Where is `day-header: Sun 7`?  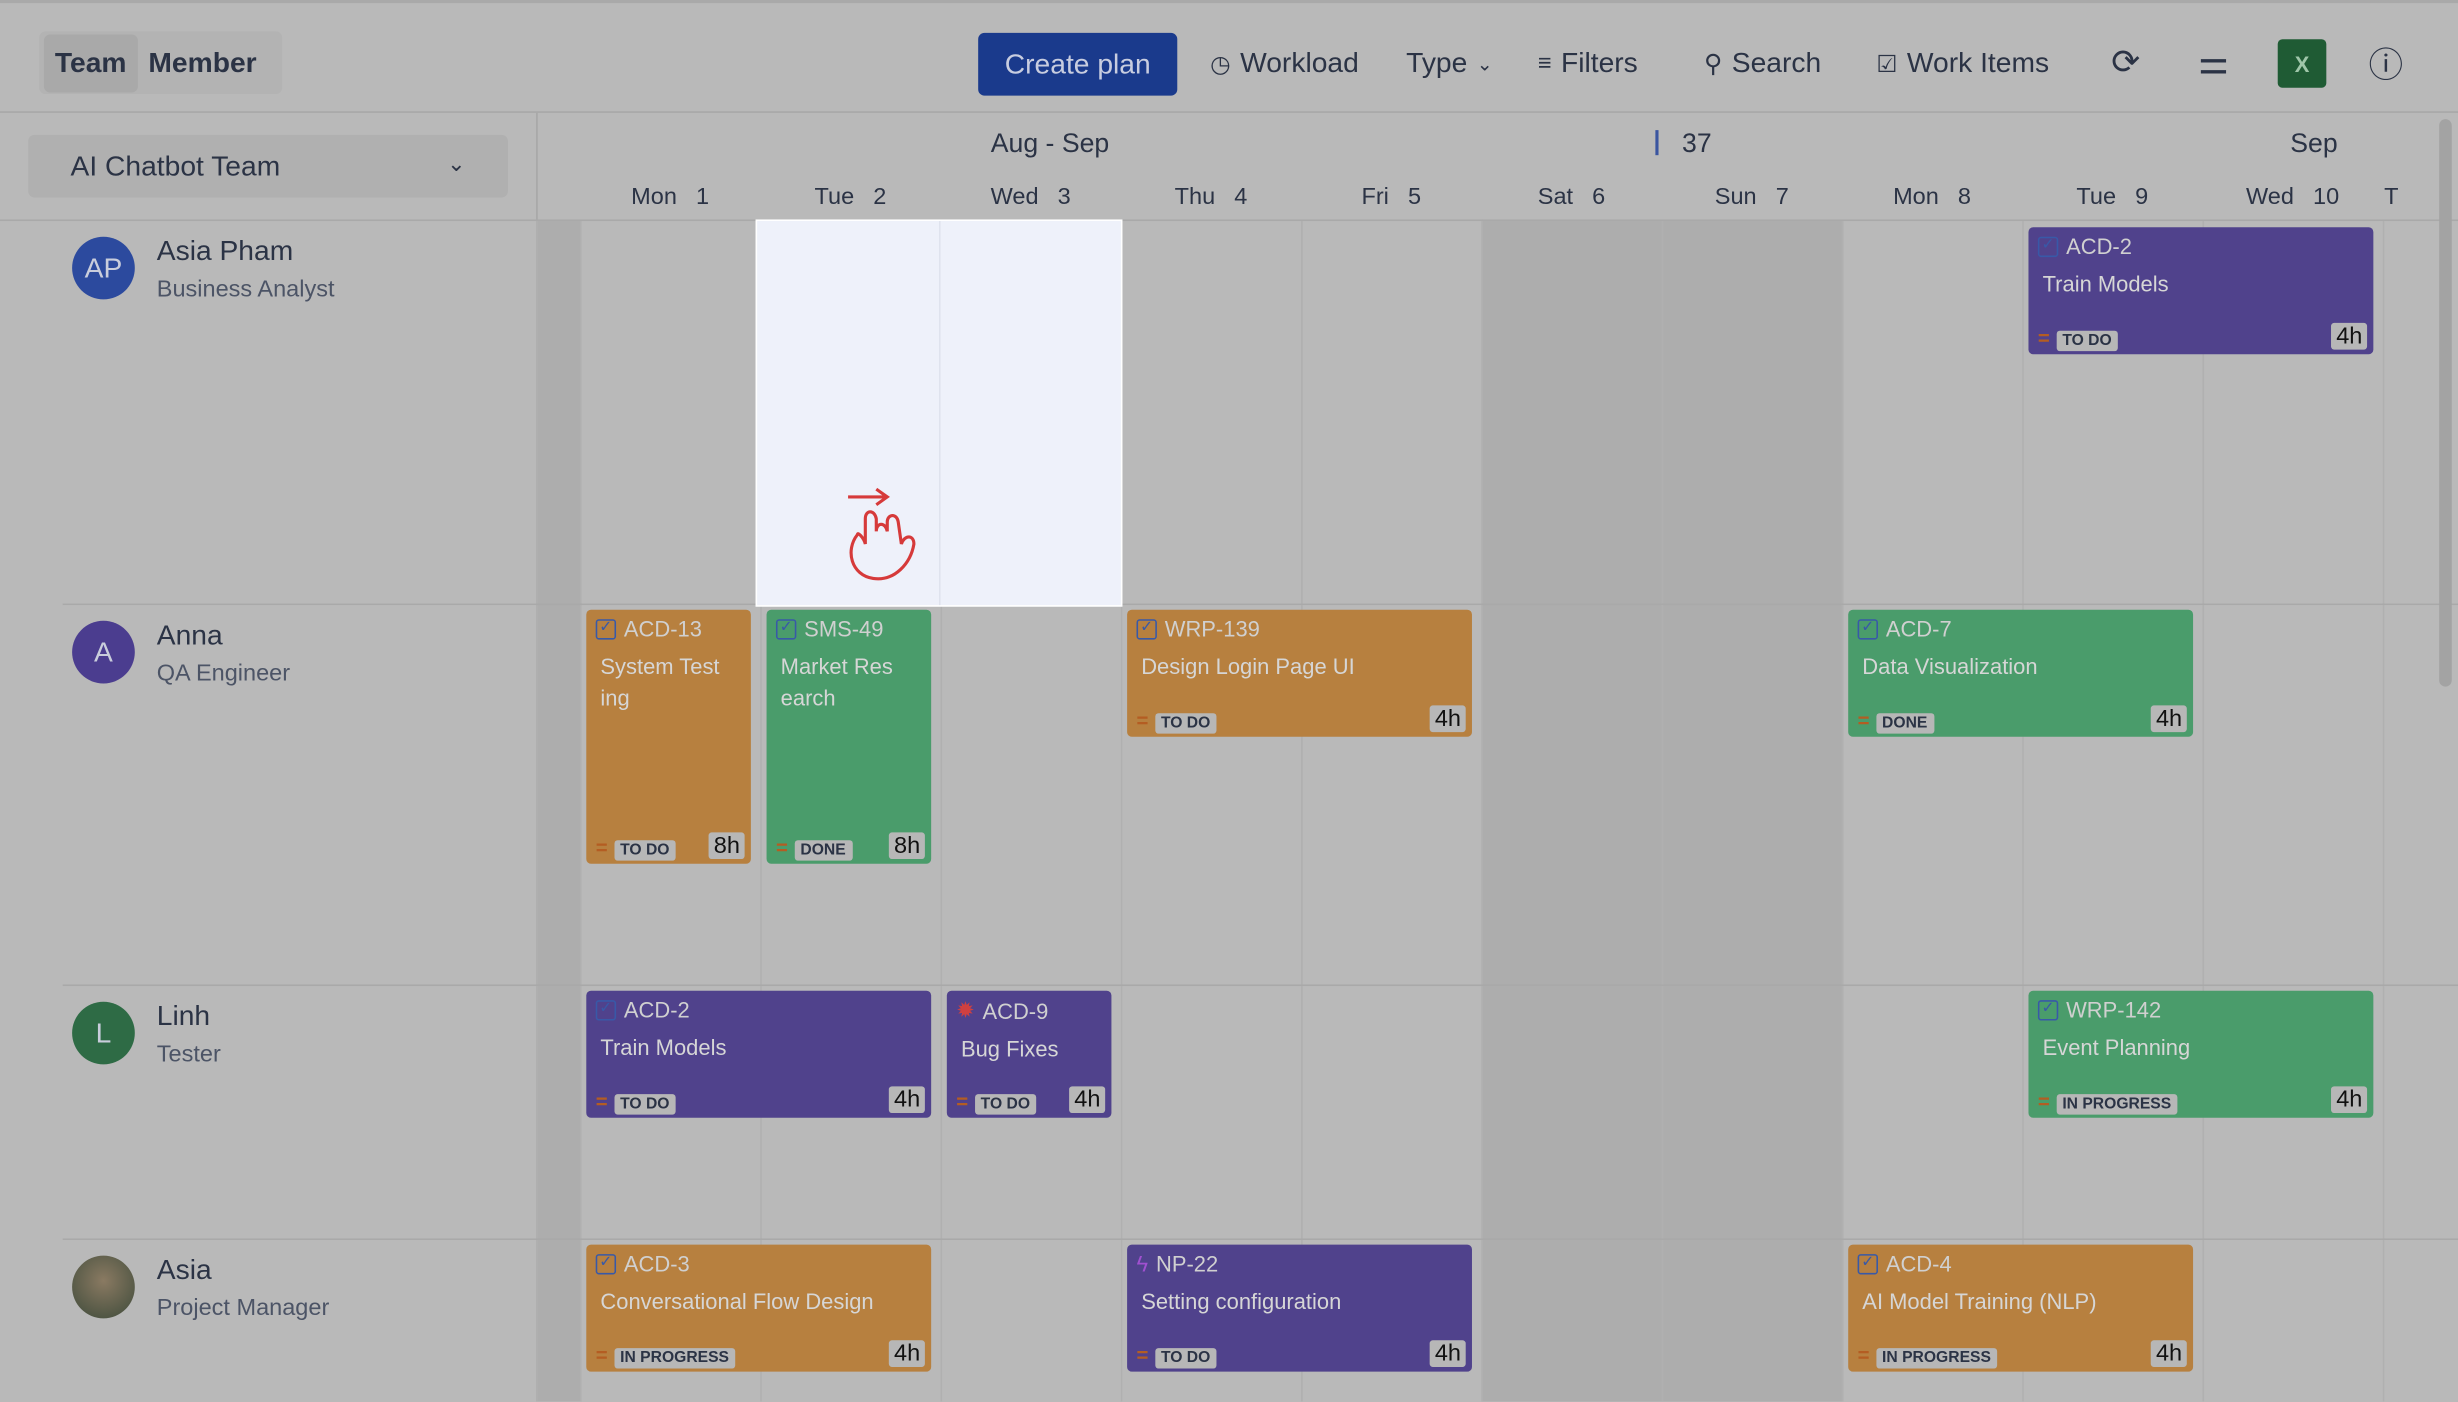
day-header: Sun 7 is located at coordinates (1751, 197).